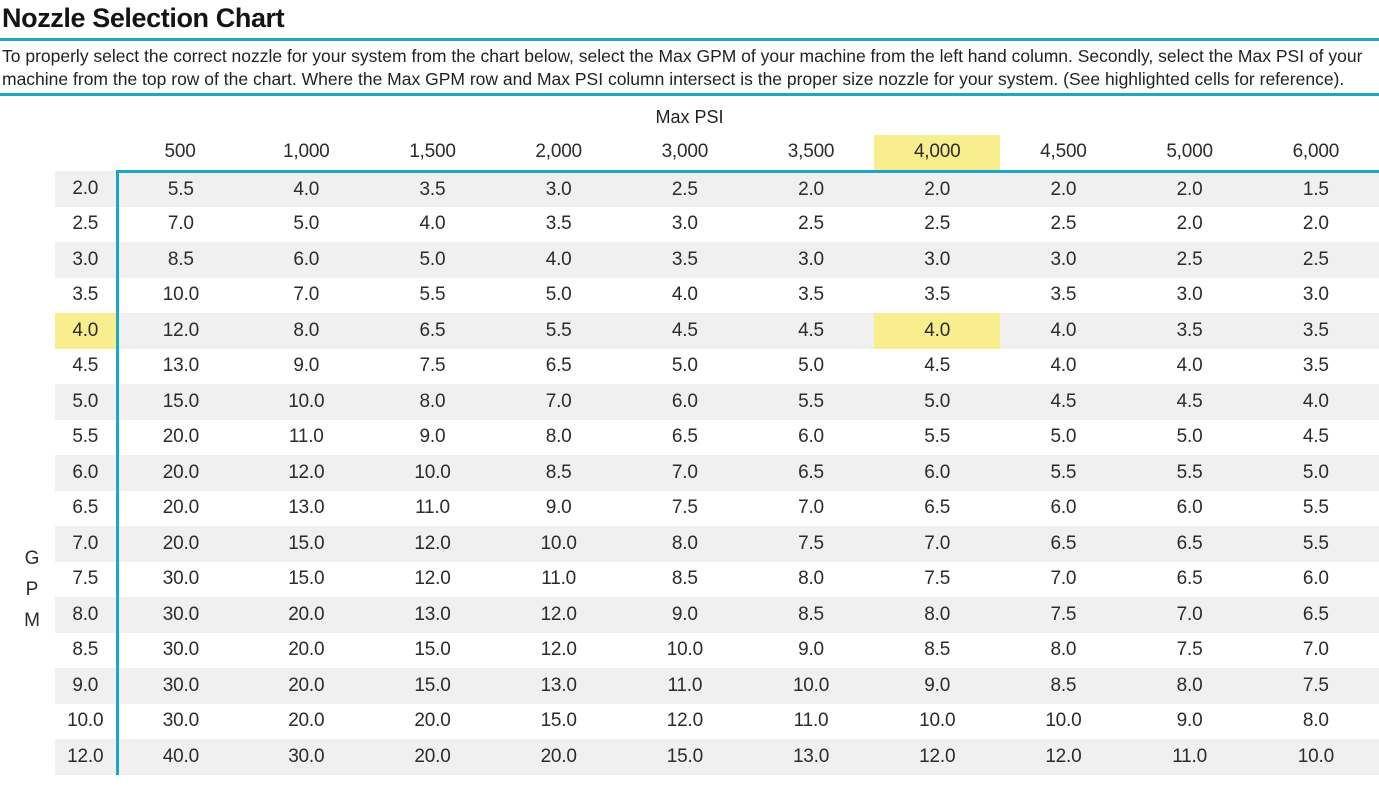 The width and height of the screenshot is (1379, 795). What do you see at coordinates (717, 402) in the screenshot?
I see `table-row-gpm-5.0: 5.0 15.0 10.0 8.0 7.0 6.0 5.5 5.0 4.5 4.5 4.0` at bounding box center [717, 402].